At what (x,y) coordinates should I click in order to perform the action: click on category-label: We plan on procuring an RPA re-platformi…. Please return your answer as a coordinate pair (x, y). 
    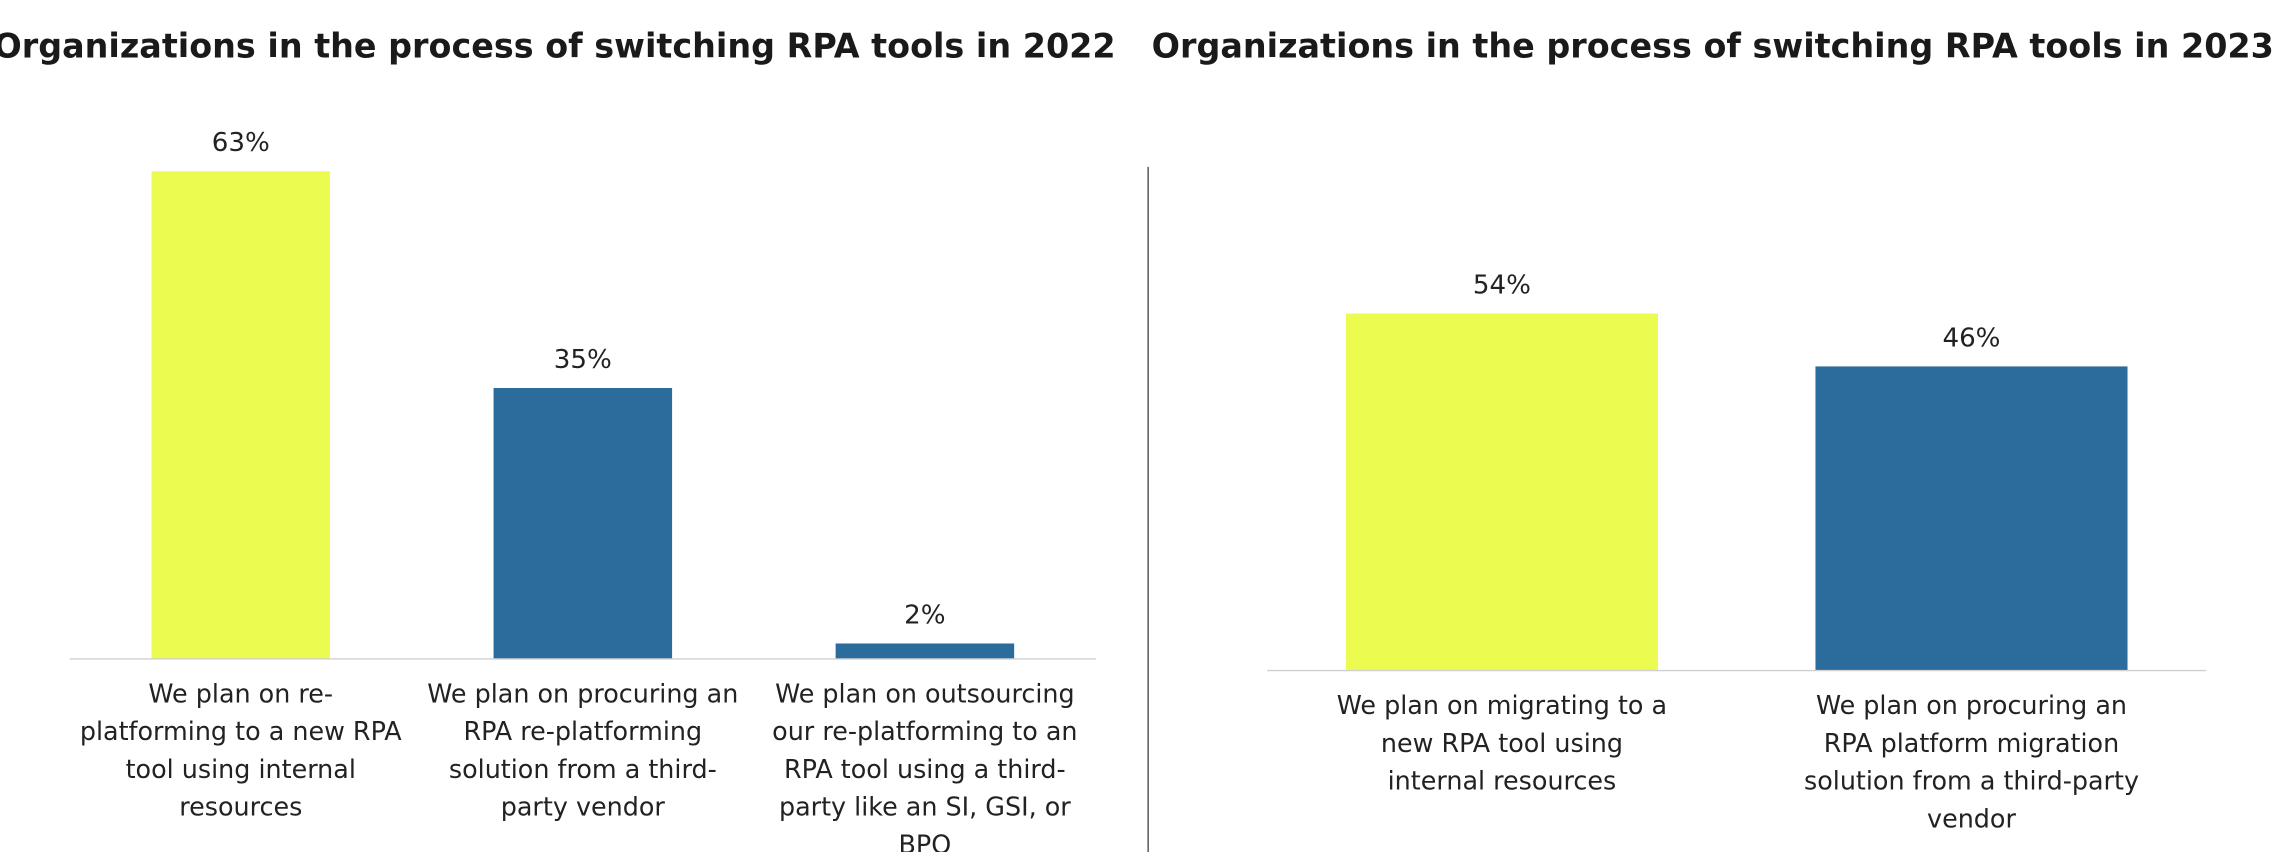
    Looking at the image, I should click on (583, 751).